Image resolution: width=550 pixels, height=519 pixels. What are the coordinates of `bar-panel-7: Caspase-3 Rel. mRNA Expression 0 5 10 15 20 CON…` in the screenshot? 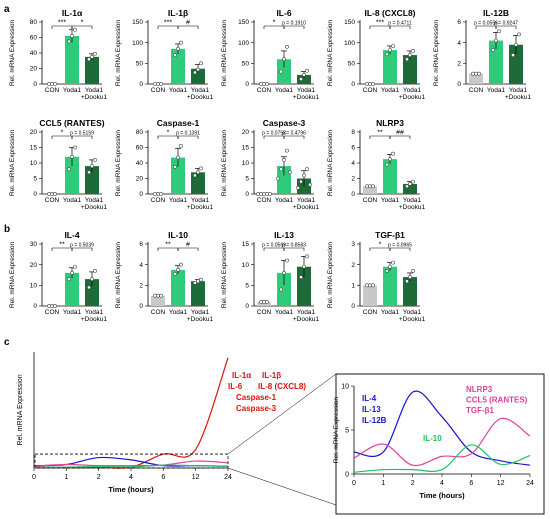 It's located at (270, 164).